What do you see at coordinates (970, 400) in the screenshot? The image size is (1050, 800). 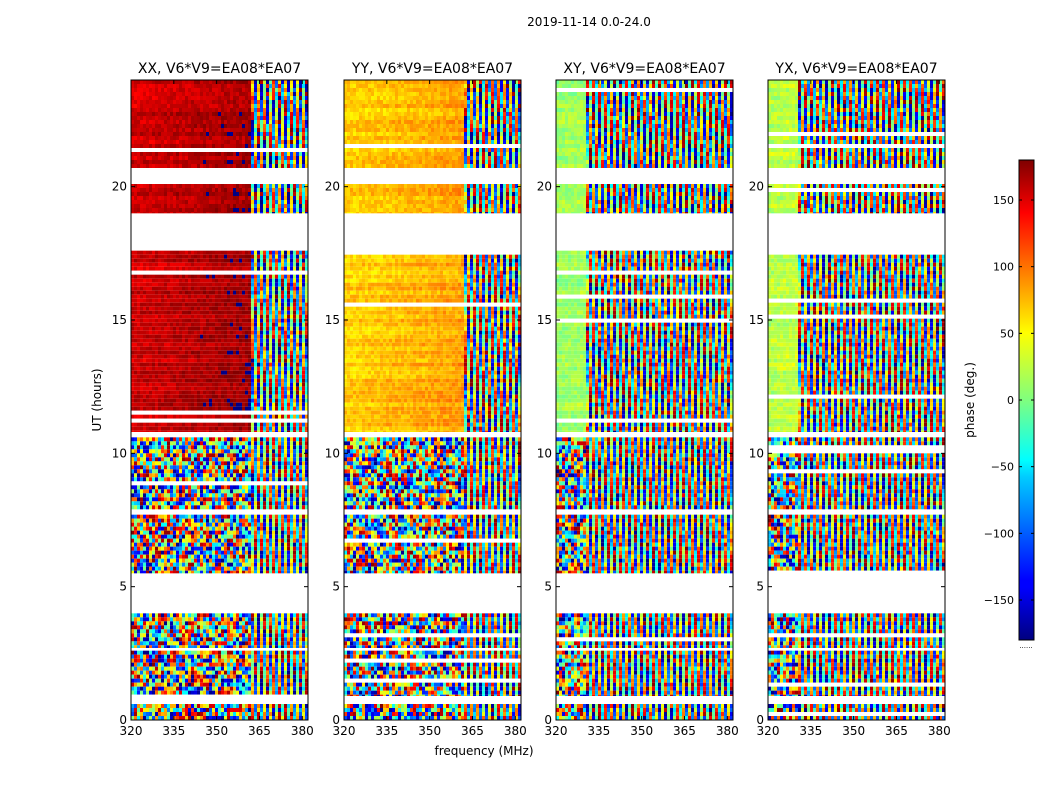 I see `colorbar-label: phase (deg.)` at bounding box center [970, 400].